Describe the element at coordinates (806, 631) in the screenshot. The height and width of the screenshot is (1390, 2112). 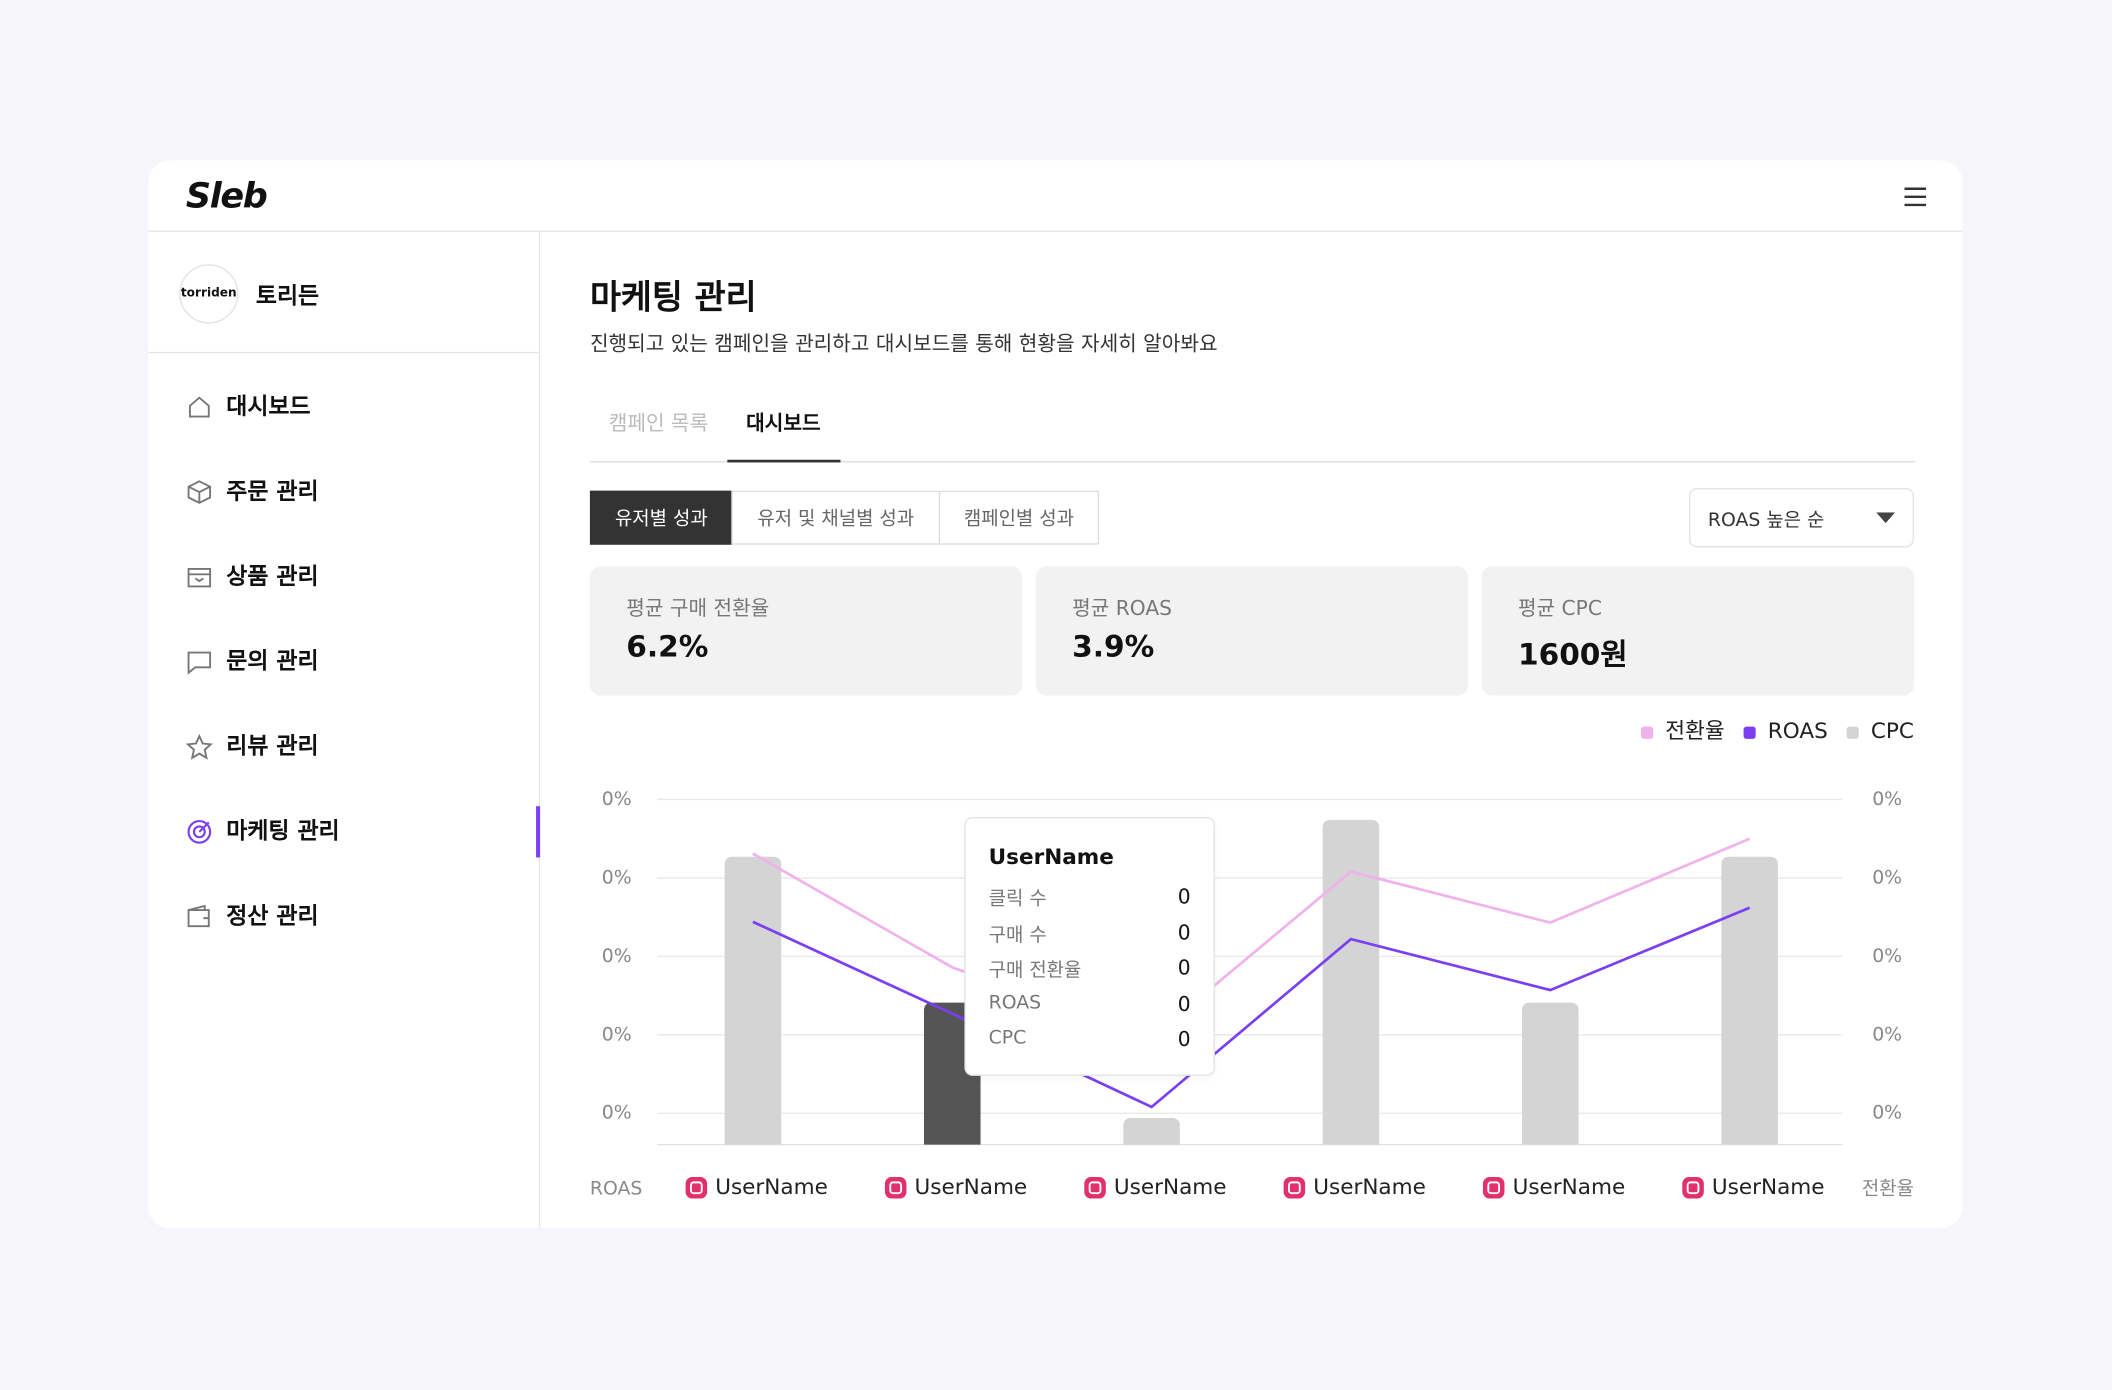
I see `stat-card: 평균 구매 전환율 6.2%` at that location.